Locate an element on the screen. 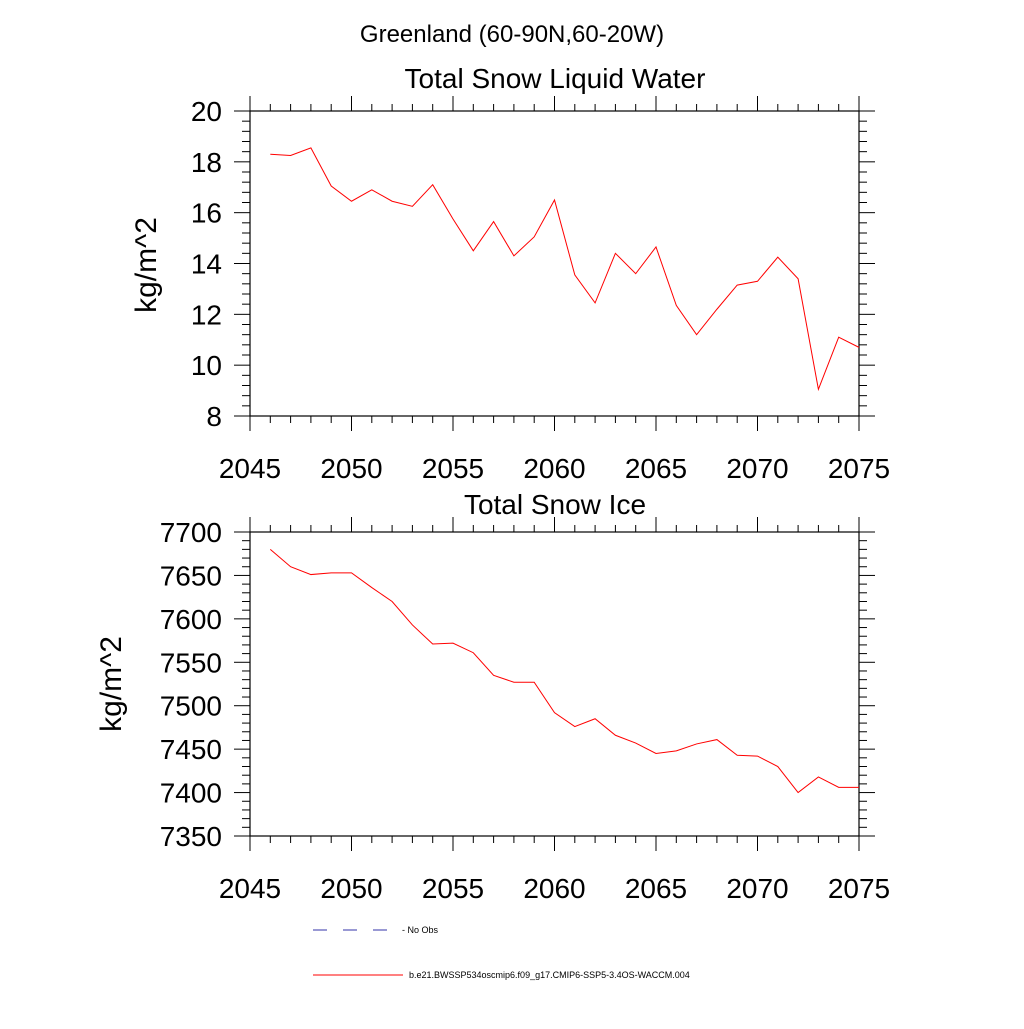  y-tick-label: 8 is located at coordinates (214, 416).